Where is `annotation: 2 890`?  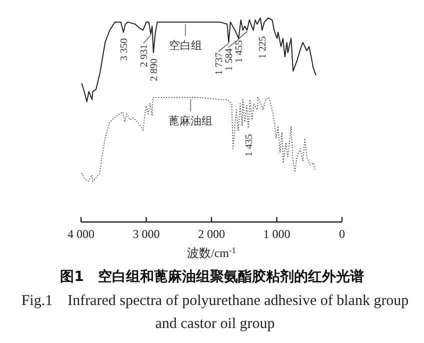
annotation: 2 890 is located at coordinates (154, 70).